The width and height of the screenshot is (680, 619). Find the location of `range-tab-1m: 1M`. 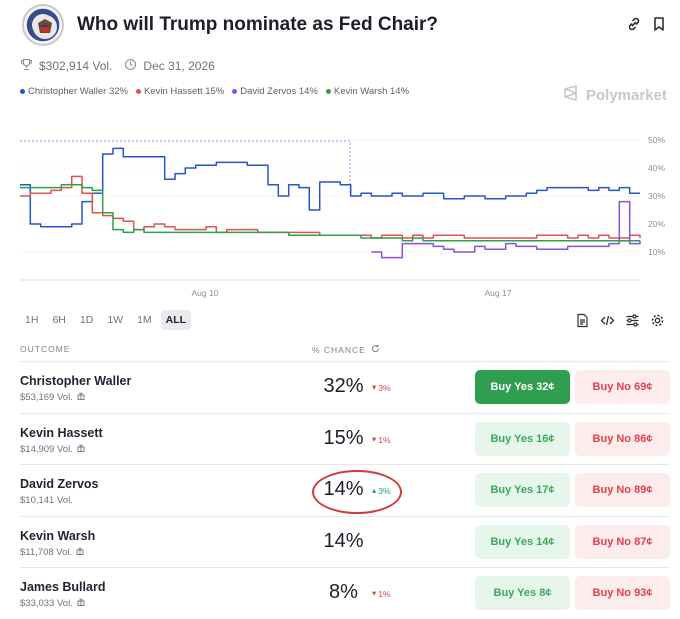

range-tab-1m: 1M is located at coordinates (144, 320).